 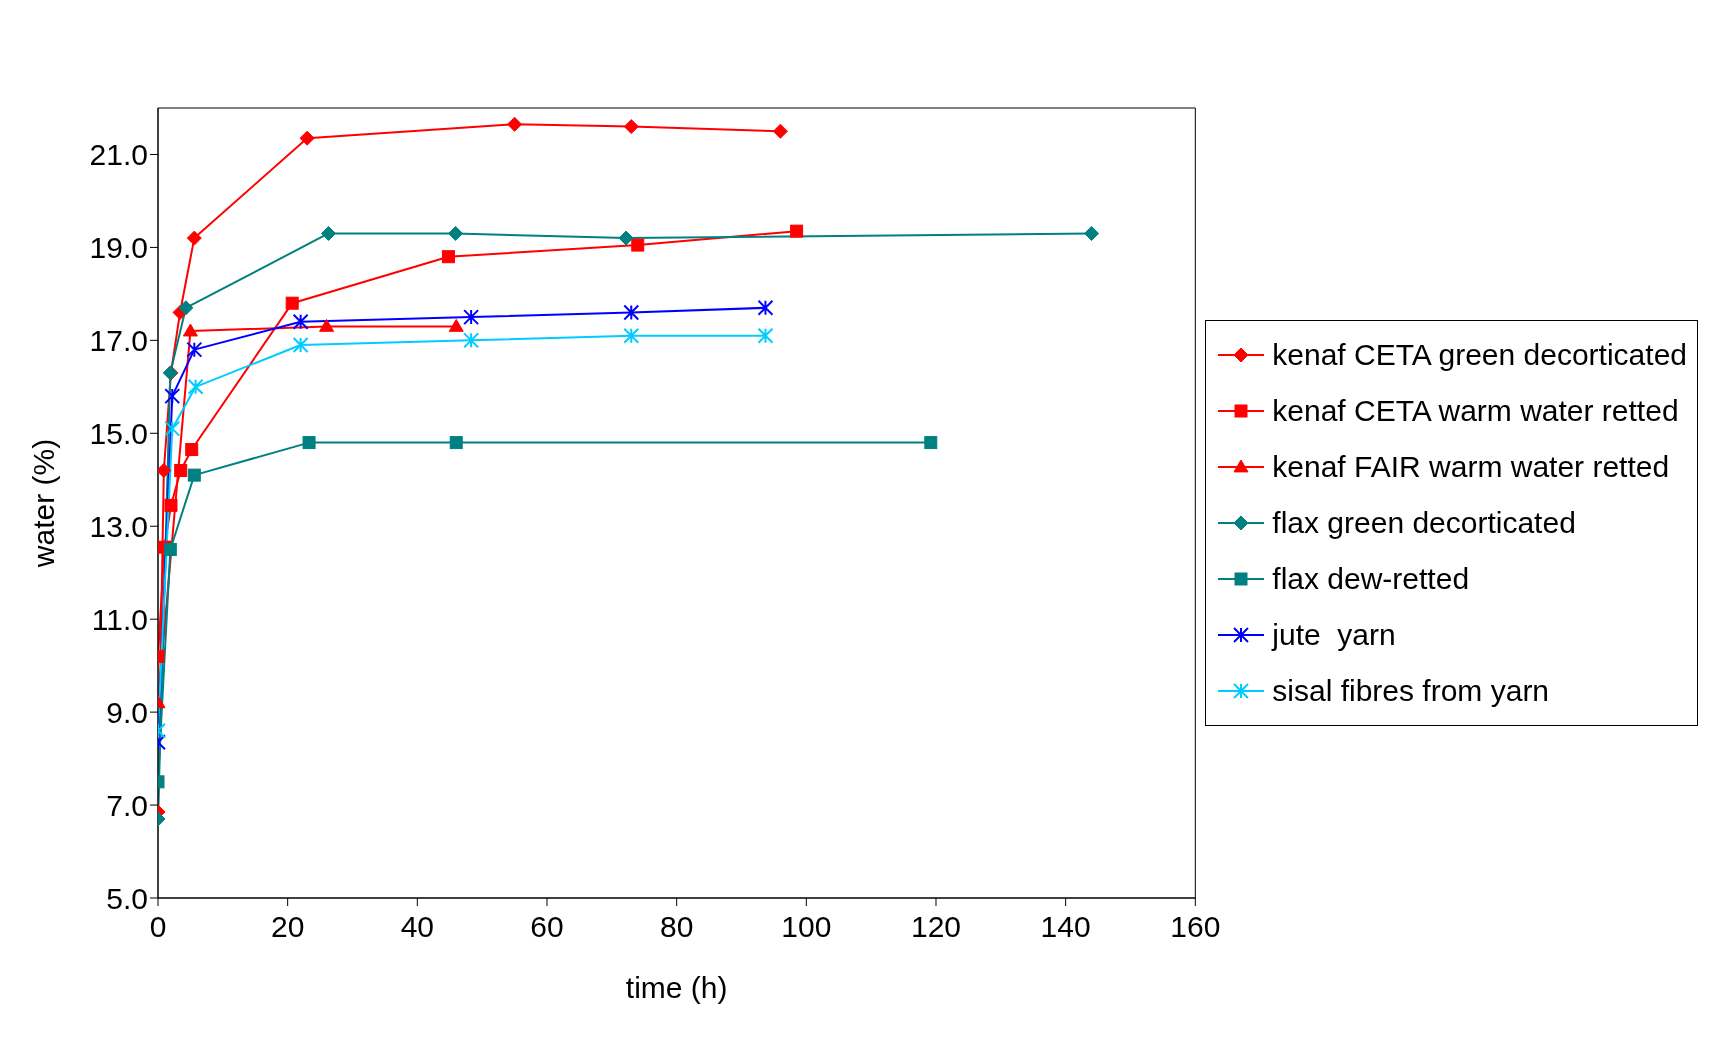 What do you see at coordinates (119, 619) in the screenshot?
I see `y-tick-label: 11.0` at bounding box center [119, 619].